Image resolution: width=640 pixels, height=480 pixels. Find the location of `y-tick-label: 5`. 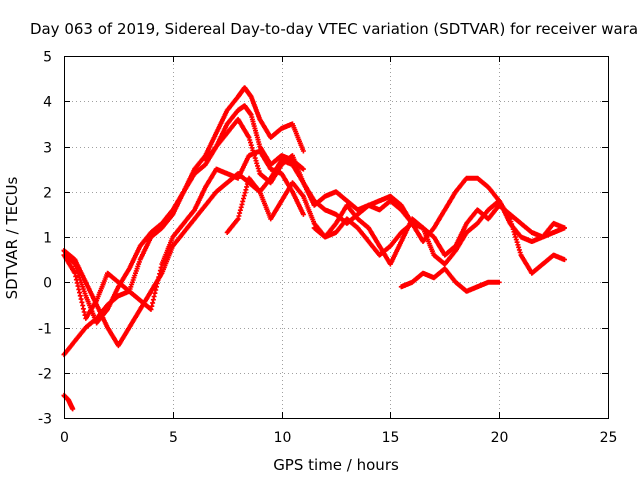

y-tick-label: 5 is located at coordinates (47, 58).